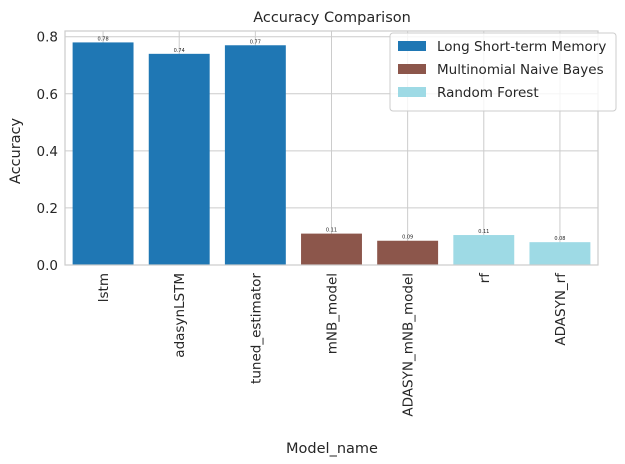 This screenshot has height=464, width=625. What do you see at coordinates (179, 51) in the screenshot?
I see `bar-value-label: 0.74` at bounding box center [179, 51].